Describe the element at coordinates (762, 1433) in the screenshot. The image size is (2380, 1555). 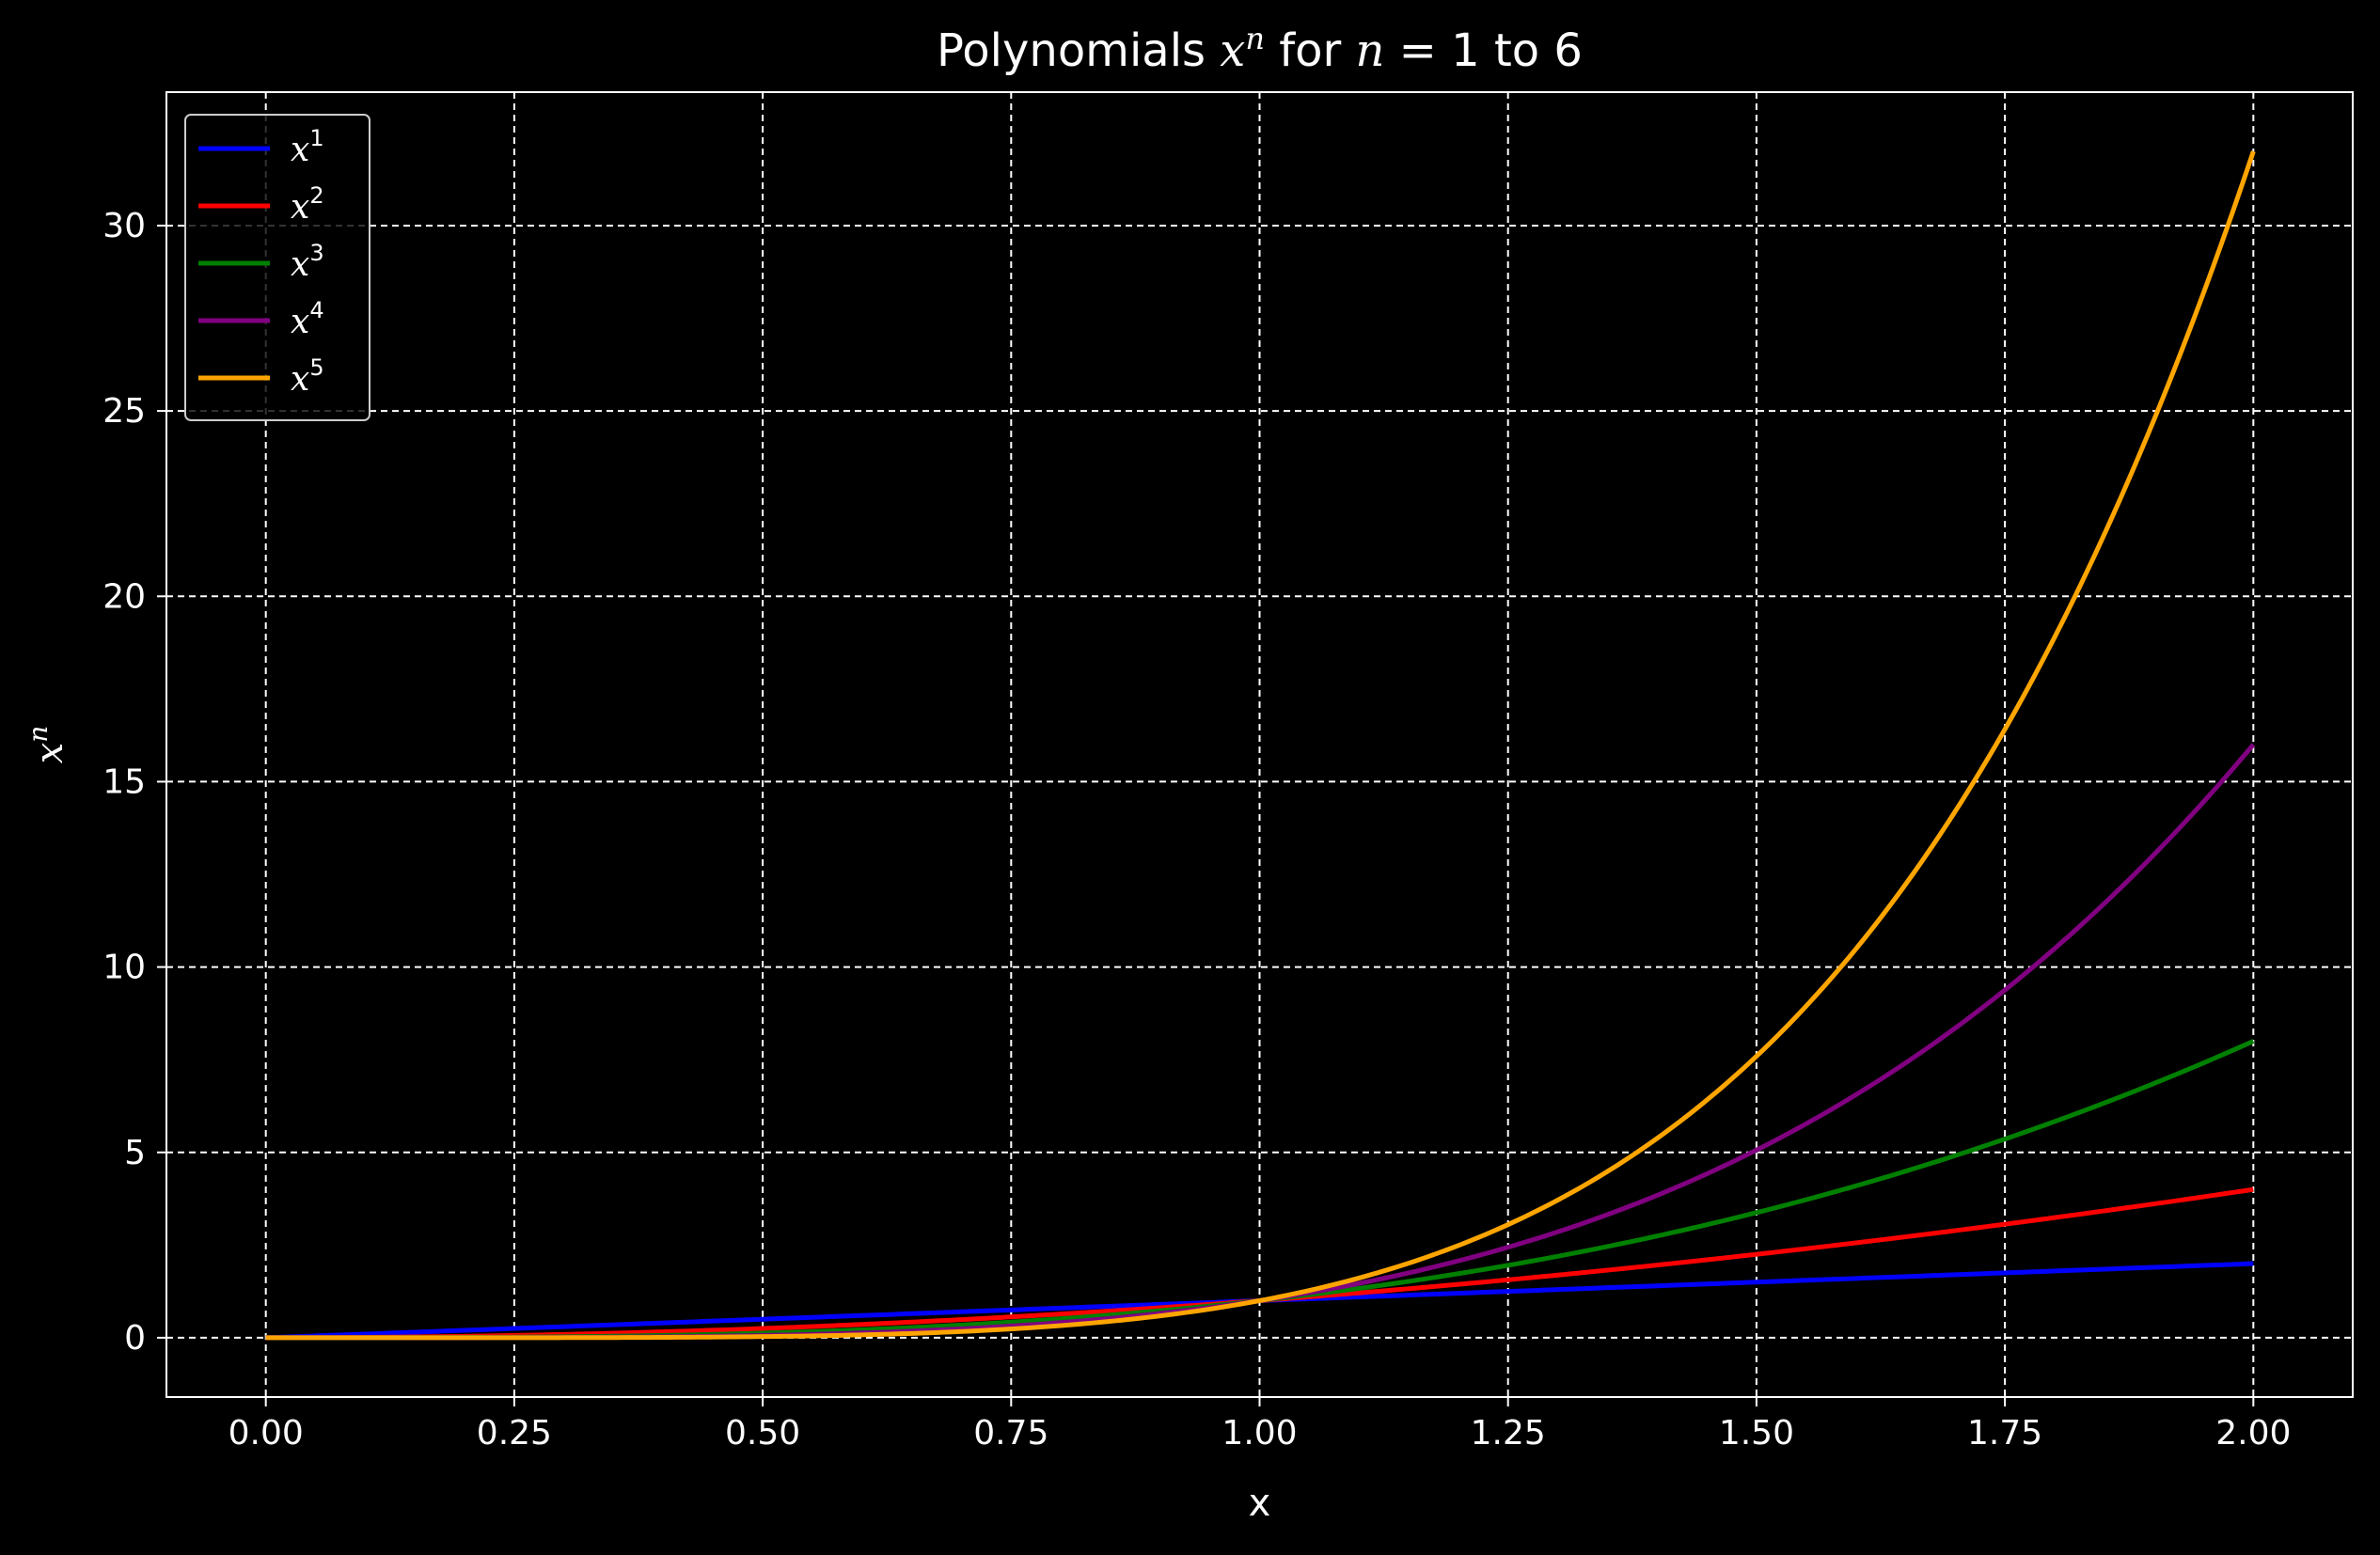
I see `x-tick-label: 0.50` at that location.